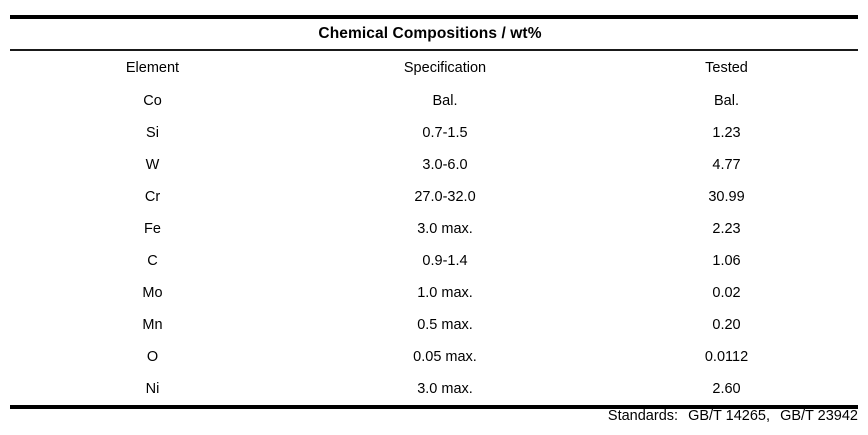  I want to click on column-header-row: Element Specification Tested, so click(434, 68).